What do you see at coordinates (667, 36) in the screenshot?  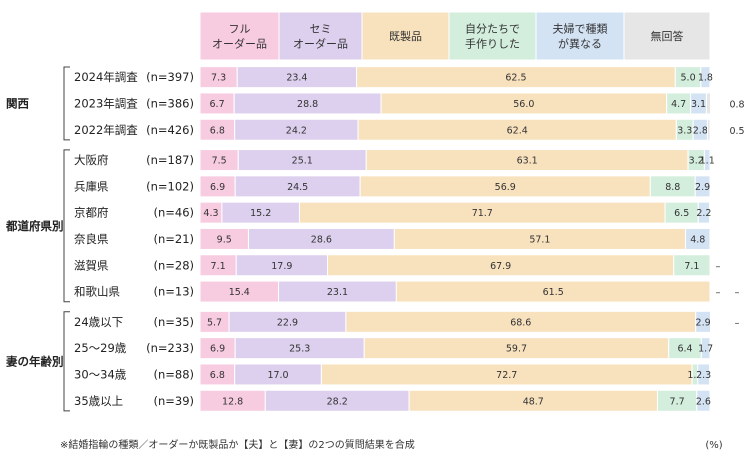 I see `legend-label: 無回答` at bounding box center [667, 36].